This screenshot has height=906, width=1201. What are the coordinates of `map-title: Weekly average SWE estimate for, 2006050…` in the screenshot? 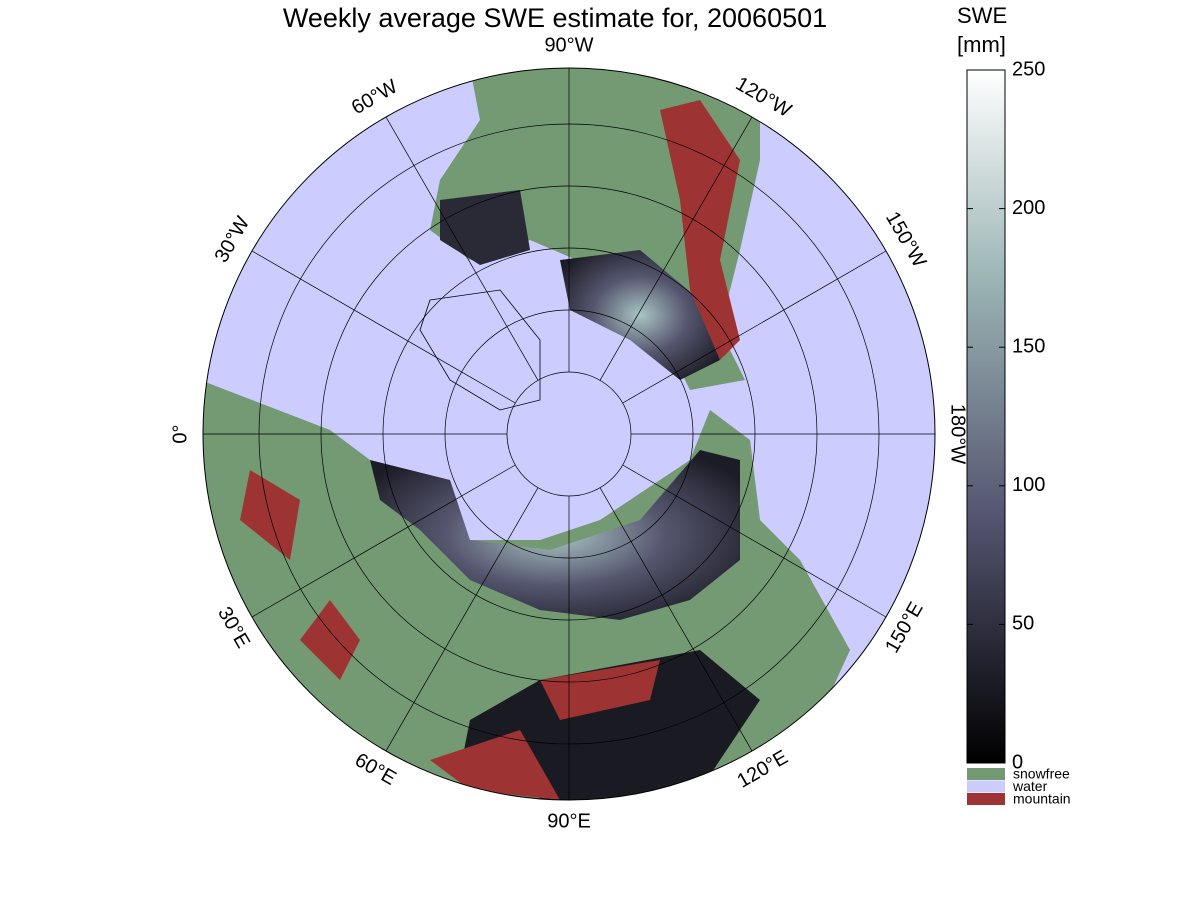 It's located at (555, 18).